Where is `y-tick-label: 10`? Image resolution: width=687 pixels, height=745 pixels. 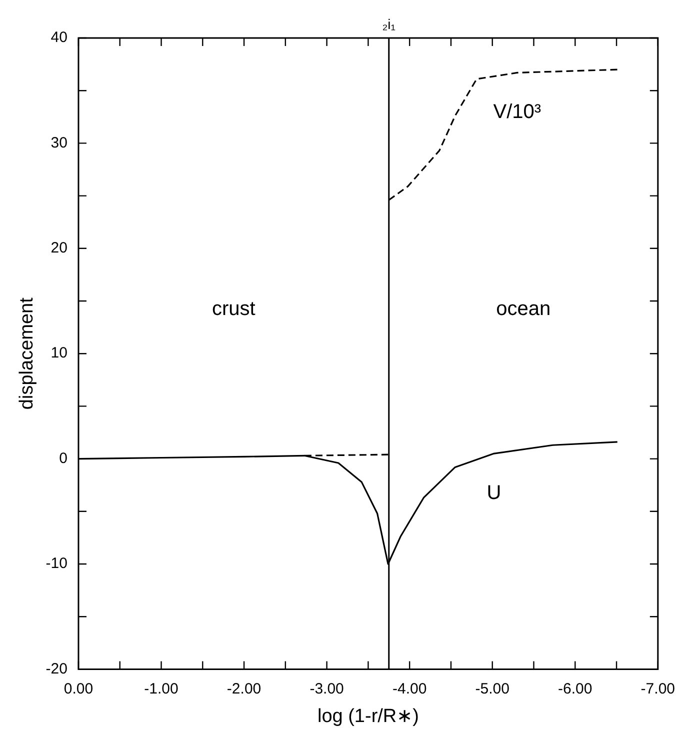
y-tick-label: 10 is located at coordinates (59, 353).